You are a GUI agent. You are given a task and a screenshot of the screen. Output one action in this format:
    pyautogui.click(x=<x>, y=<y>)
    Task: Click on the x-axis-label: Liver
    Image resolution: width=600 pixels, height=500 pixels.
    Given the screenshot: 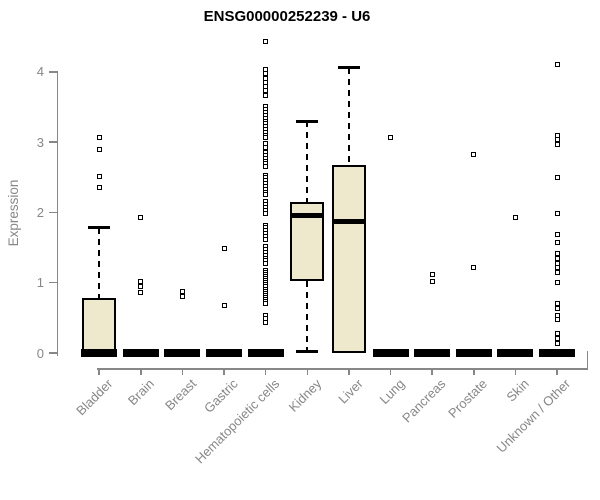 What is the action you would take?
    pyautogui.click(x=350, y=391)
    